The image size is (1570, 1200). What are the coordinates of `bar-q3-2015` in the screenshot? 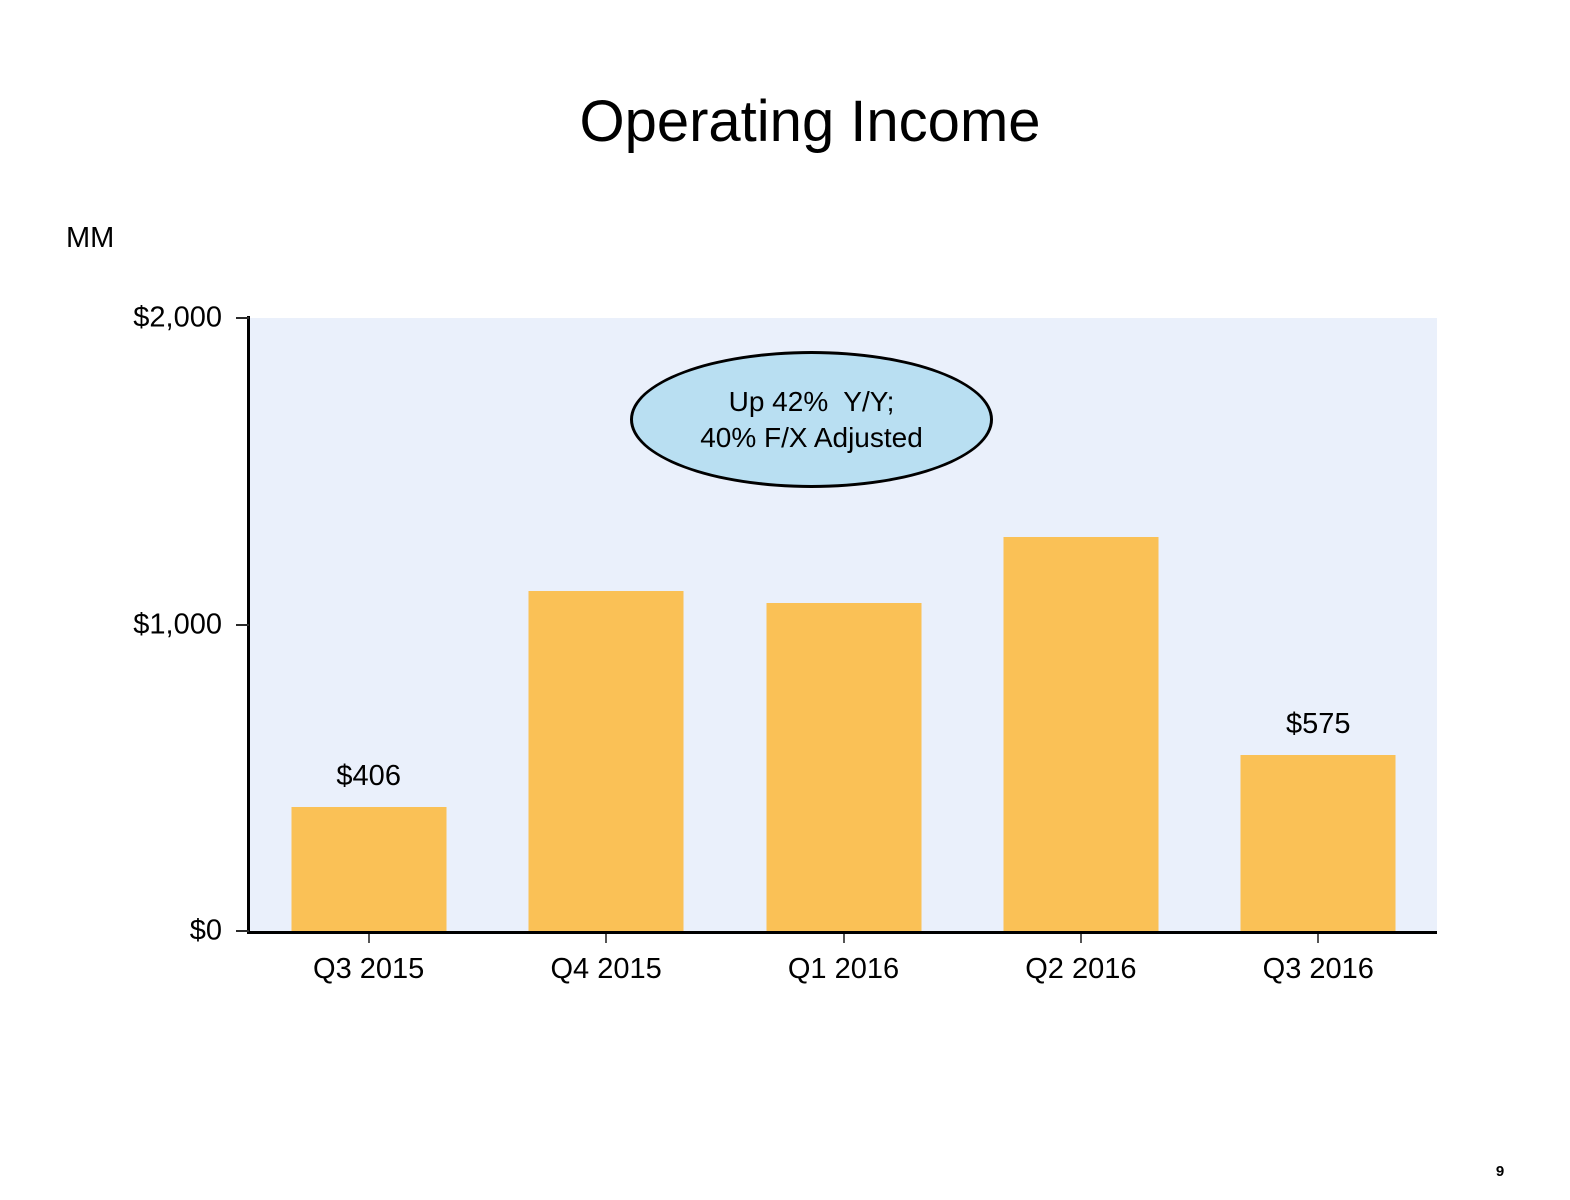 It's located at (369, 868).